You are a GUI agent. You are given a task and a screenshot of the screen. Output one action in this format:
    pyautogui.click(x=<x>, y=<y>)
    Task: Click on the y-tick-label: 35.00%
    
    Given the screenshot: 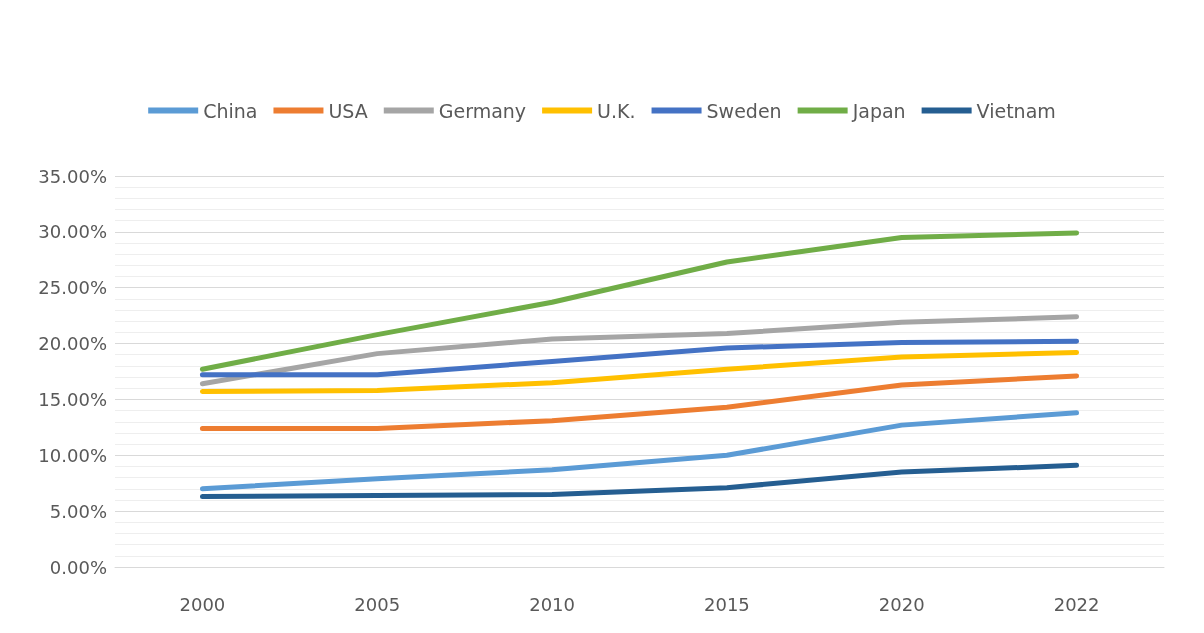 What is the action you would take?
    pyautogui.click(x=72, y=176)
    